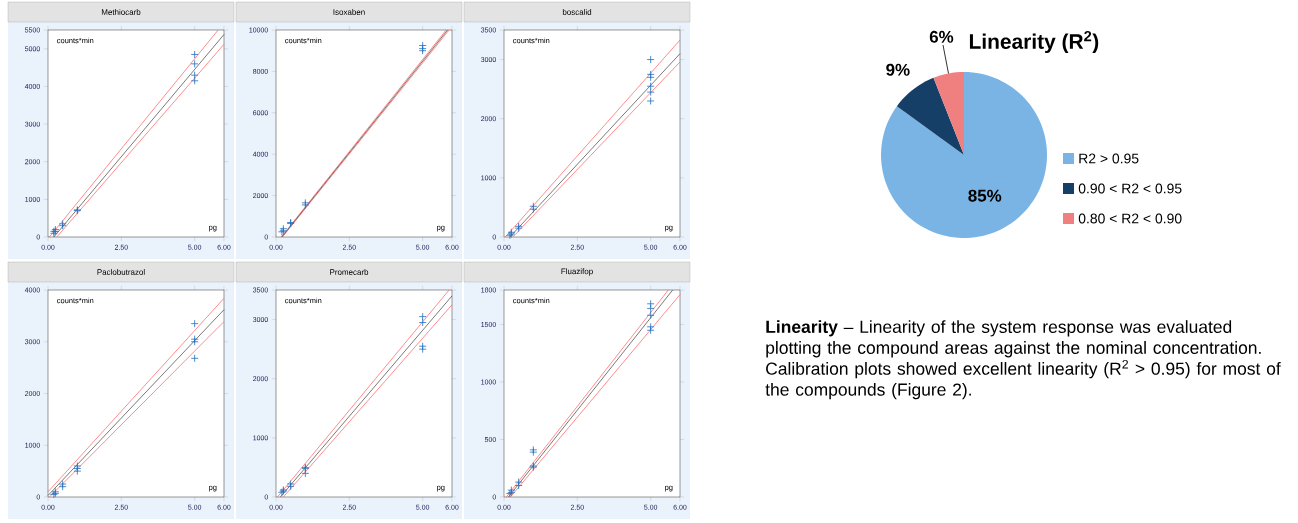  I want to click on legend-label: 0.80 < R2 < 0.90, so click(1130, 218).